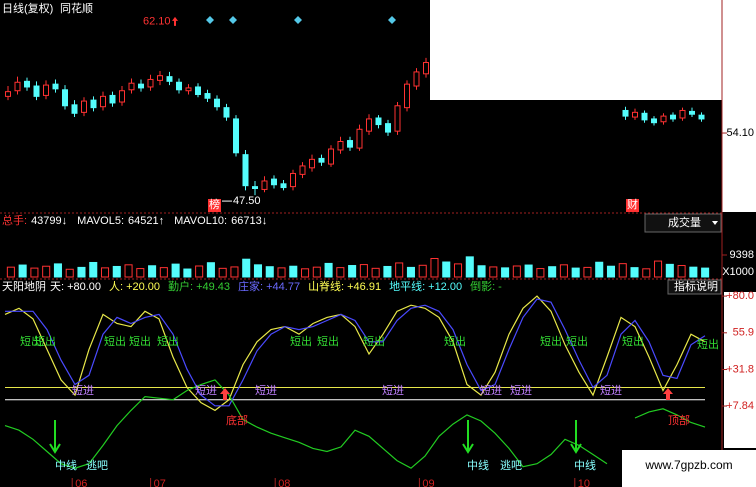 This screenshot has width=756, height=487. I want to click on header-label: MAVOL10:, so click(200, 221).